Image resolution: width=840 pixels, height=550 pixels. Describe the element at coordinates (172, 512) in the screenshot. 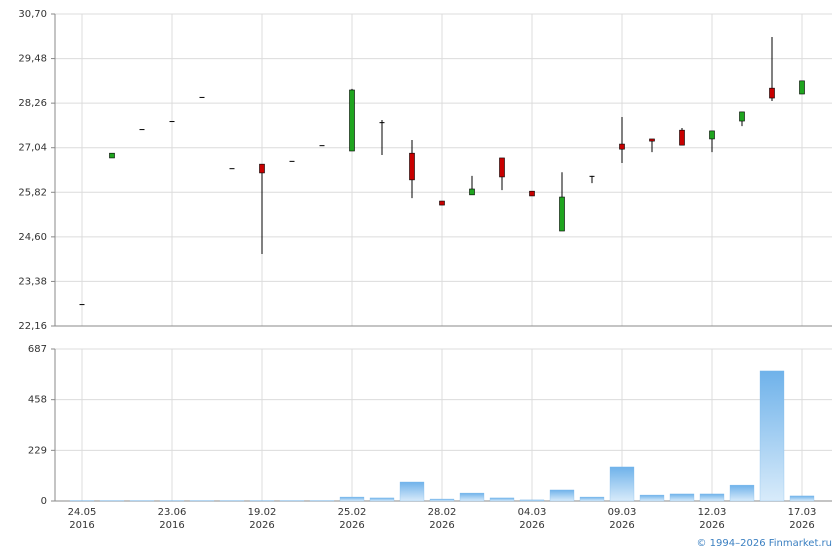

I see `x-tick-date: 23.06` at that location.